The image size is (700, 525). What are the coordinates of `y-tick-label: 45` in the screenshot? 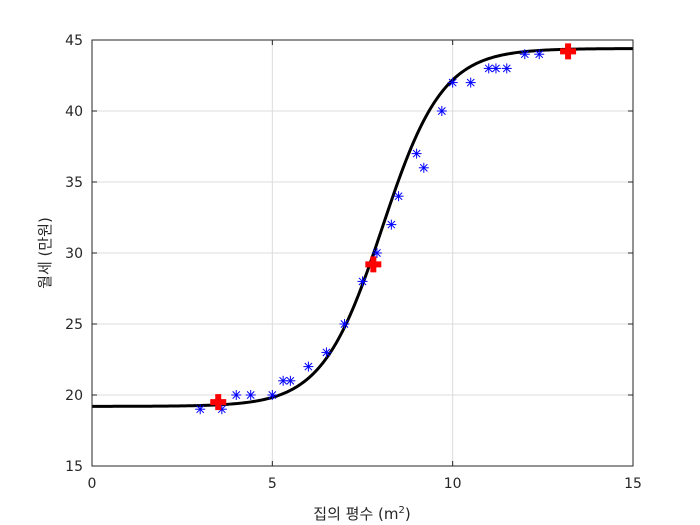 It's located at (74, 41).